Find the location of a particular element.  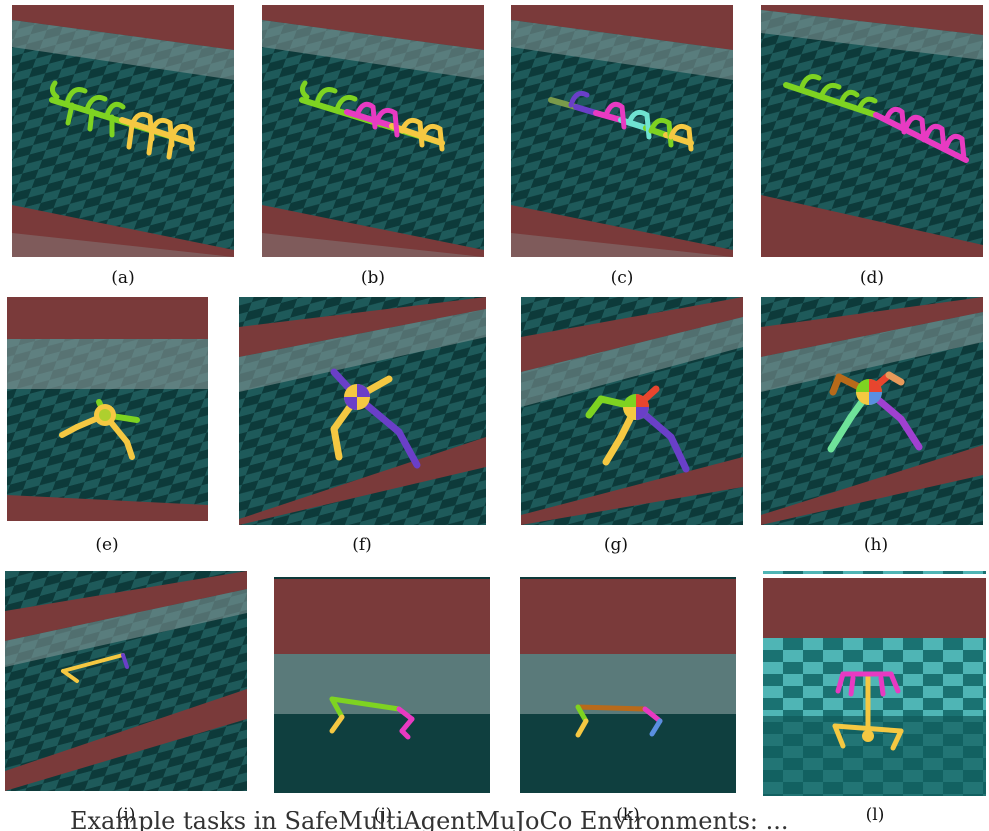

centipede-scene-c is located at coordinates (622, 131).